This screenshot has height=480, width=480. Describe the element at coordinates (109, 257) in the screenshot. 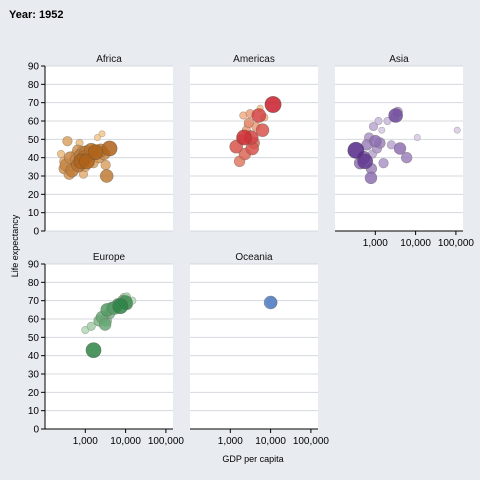

I see `facet-label: Europe` at that location.